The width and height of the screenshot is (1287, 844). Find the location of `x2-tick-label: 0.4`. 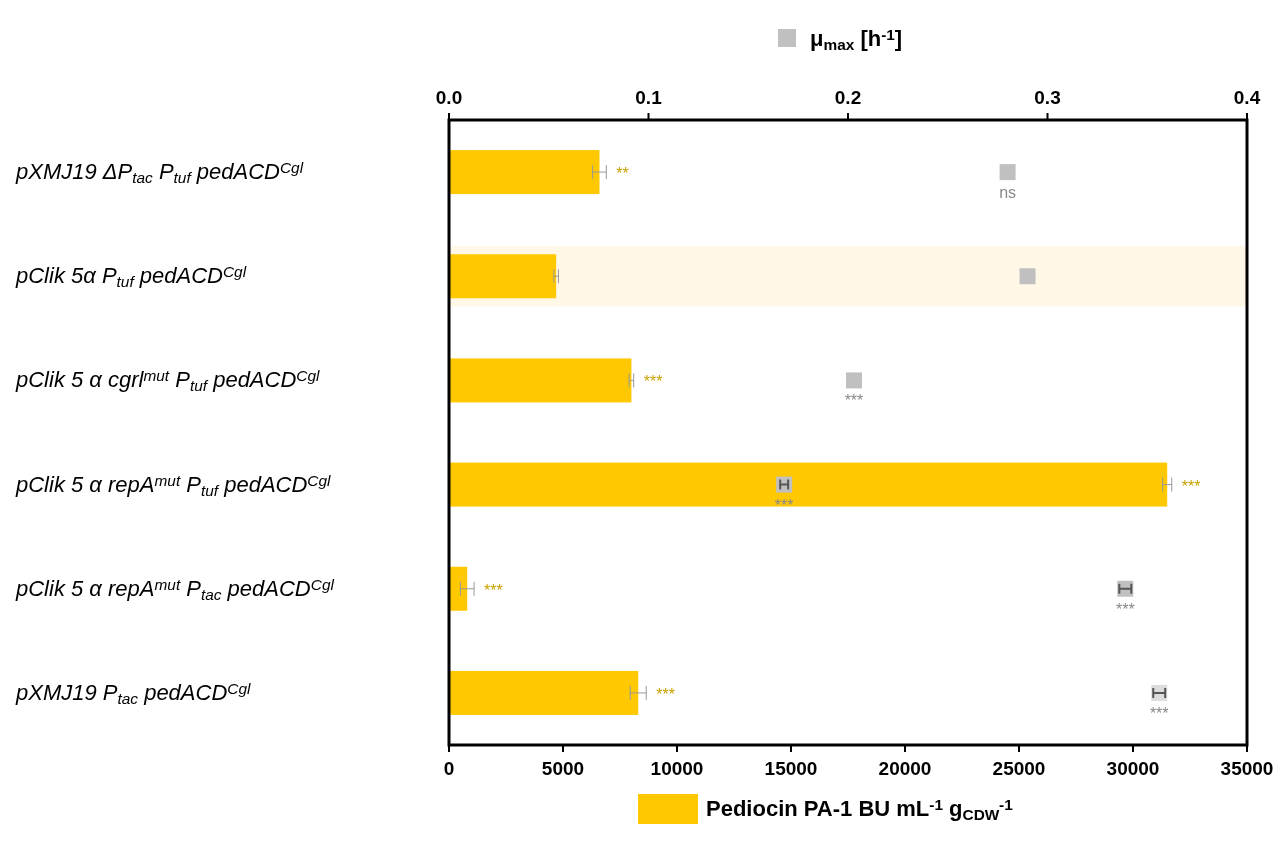

x2-tick-label: 0.4 is located at coordinates (1247, 97).